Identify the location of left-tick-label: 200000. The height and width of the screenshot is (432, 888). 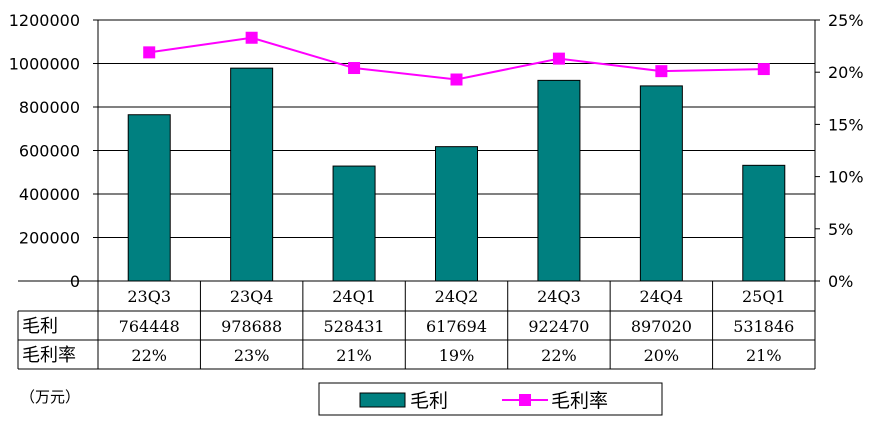
(49, 238).